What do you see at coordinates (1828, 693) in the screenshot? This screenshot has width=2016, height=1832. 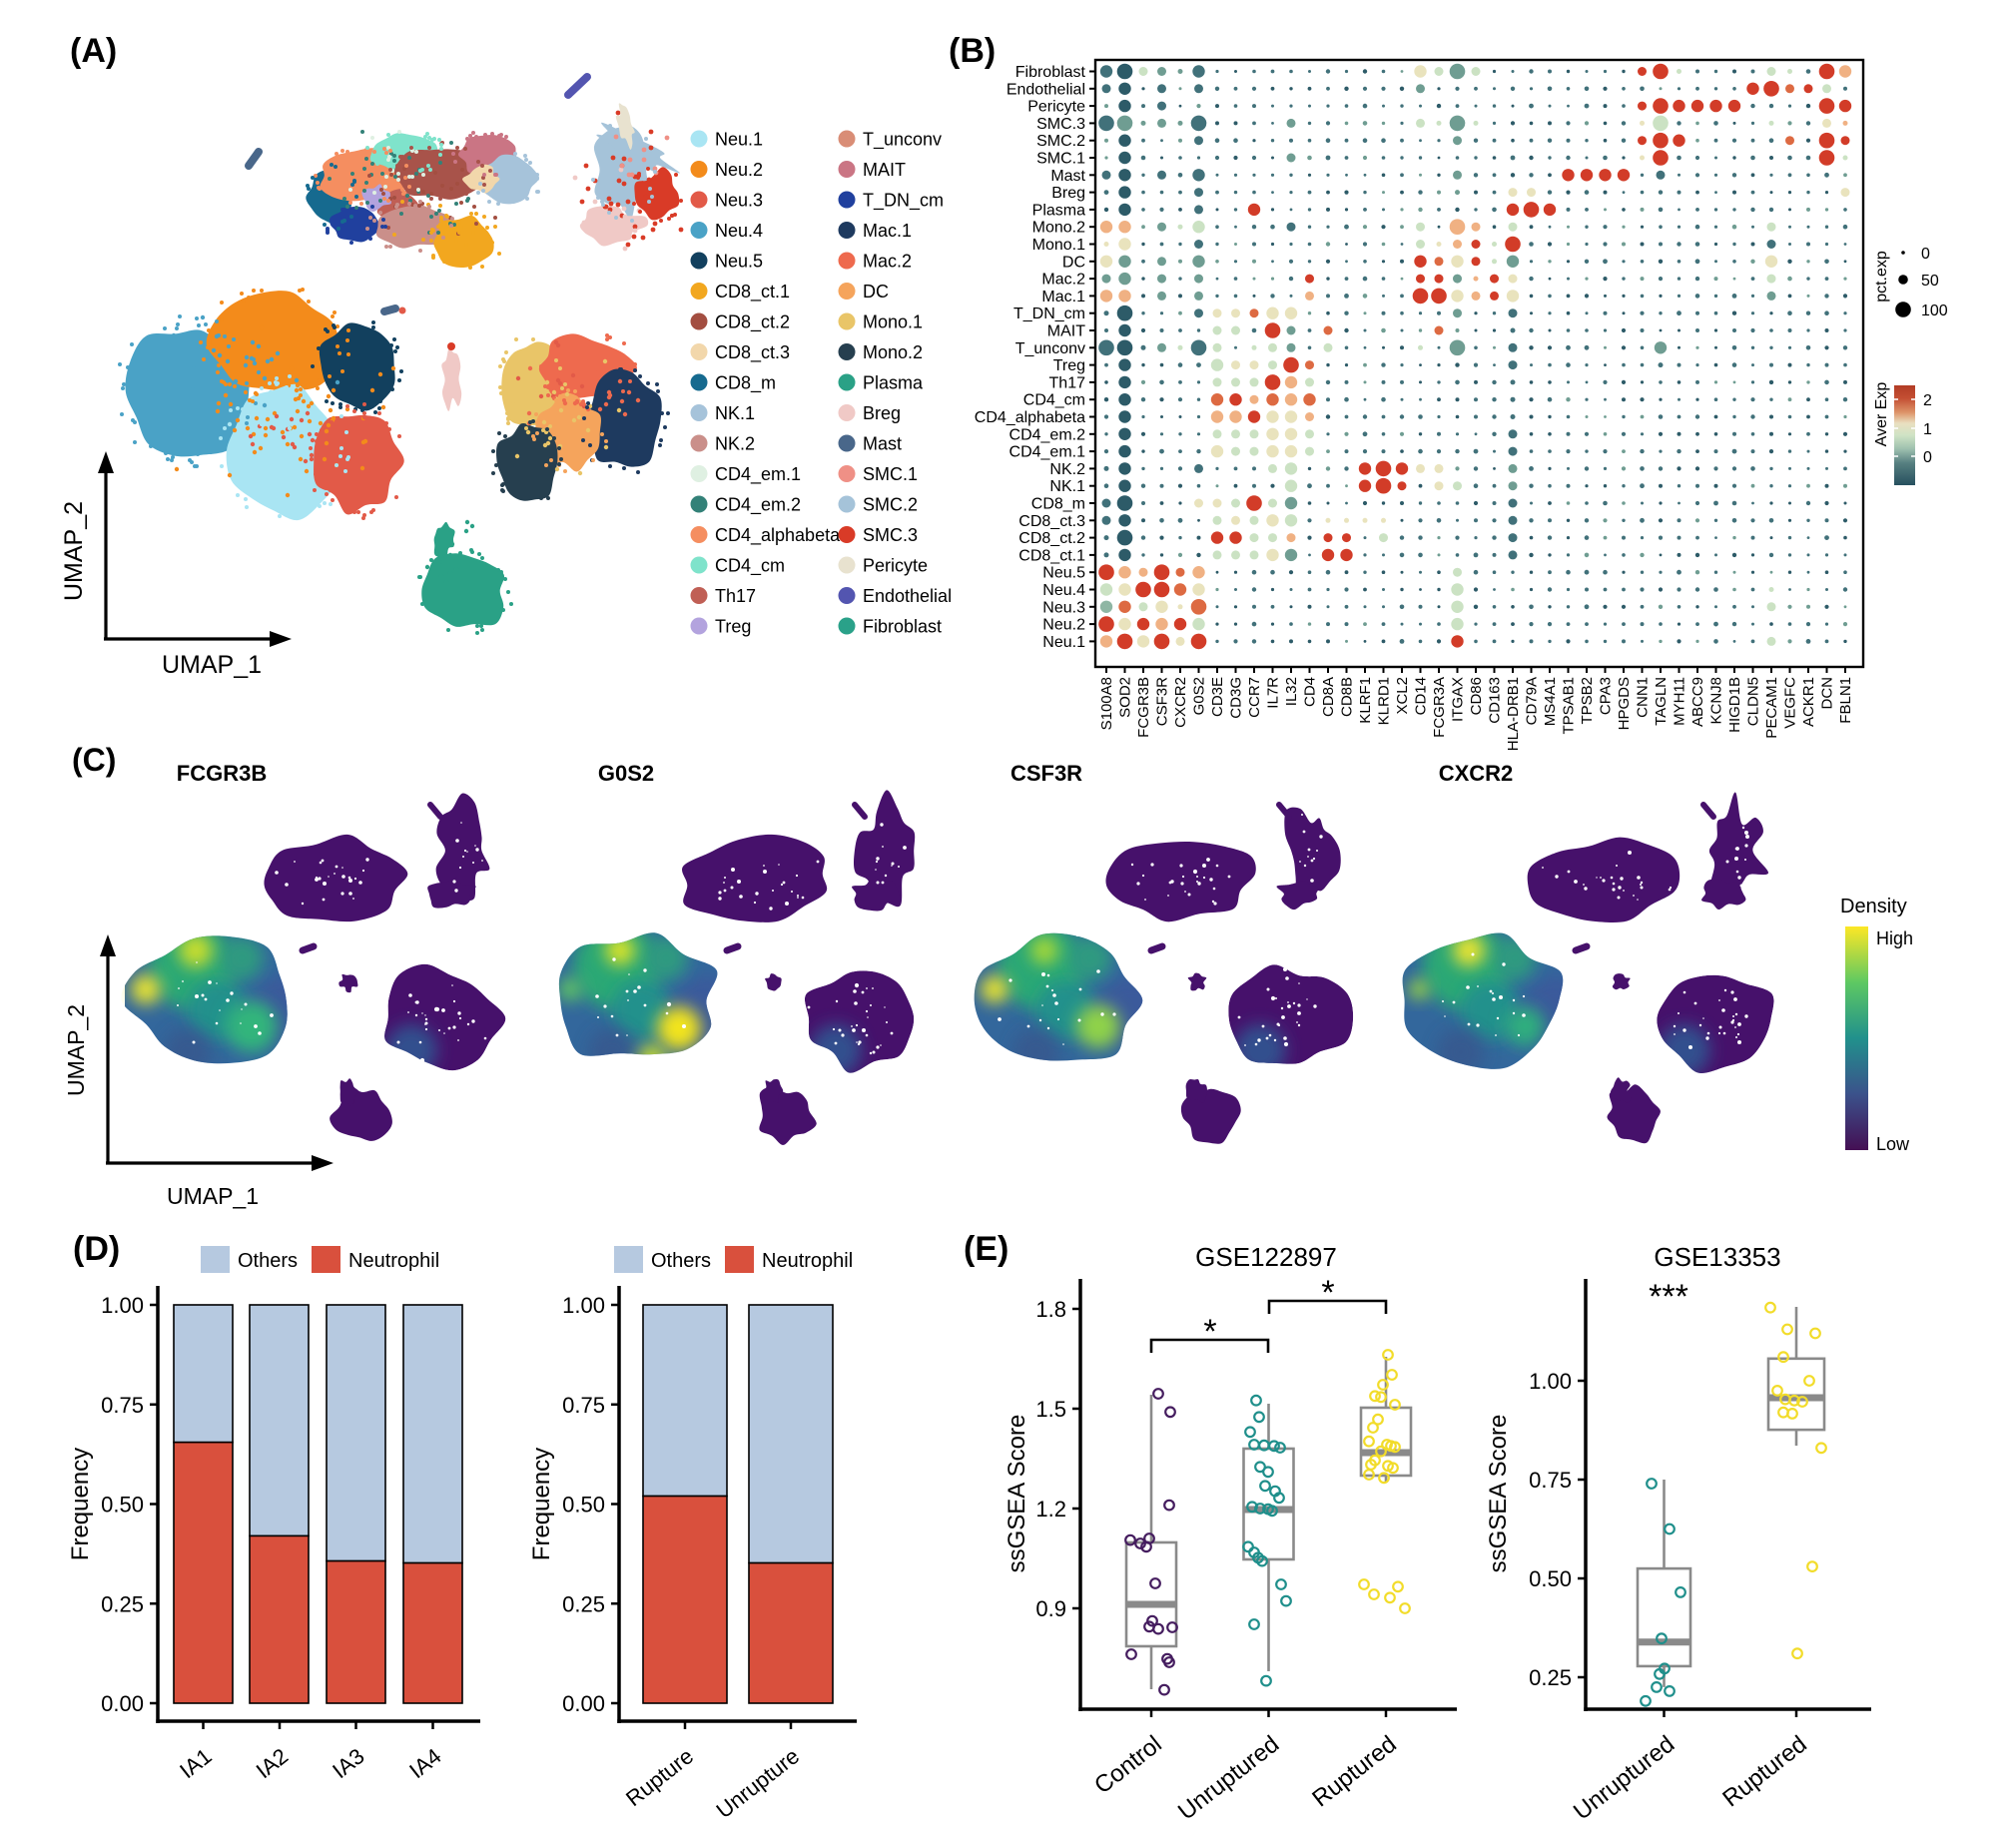 I see `svg-text: DCN` at bounding box center [1828, 693].